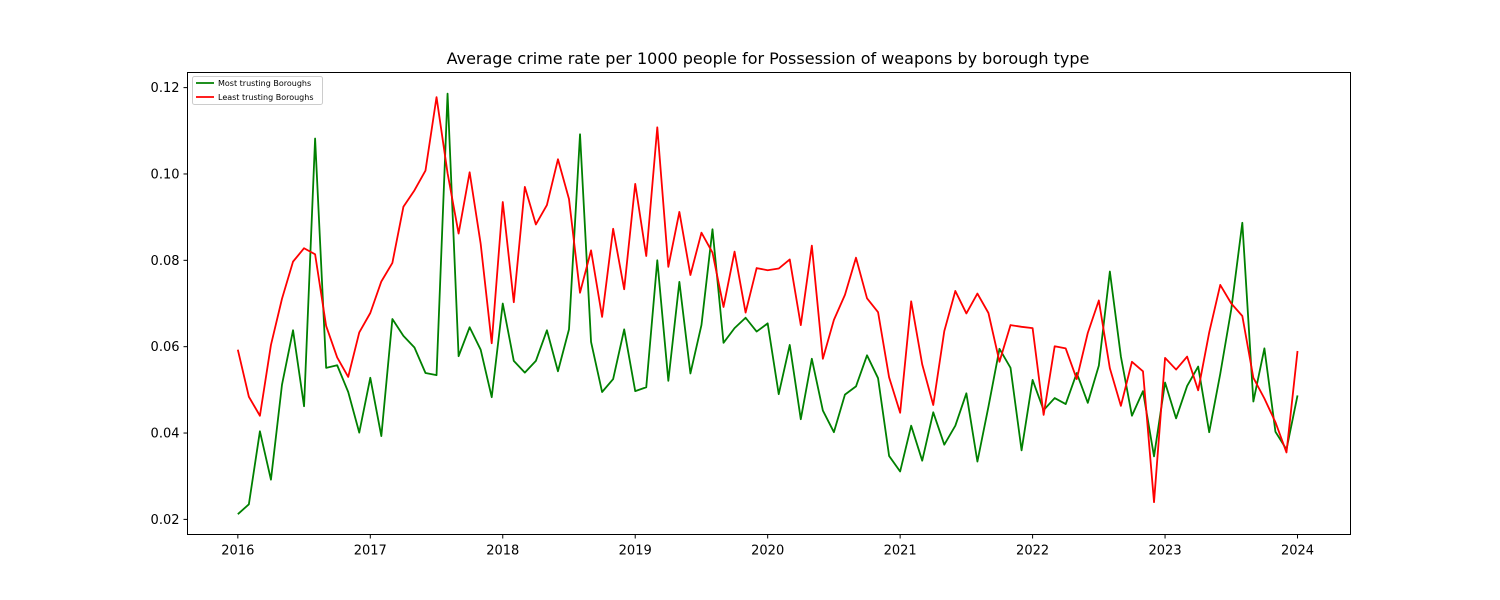  I want to click on legend-box, so click(257, 90).